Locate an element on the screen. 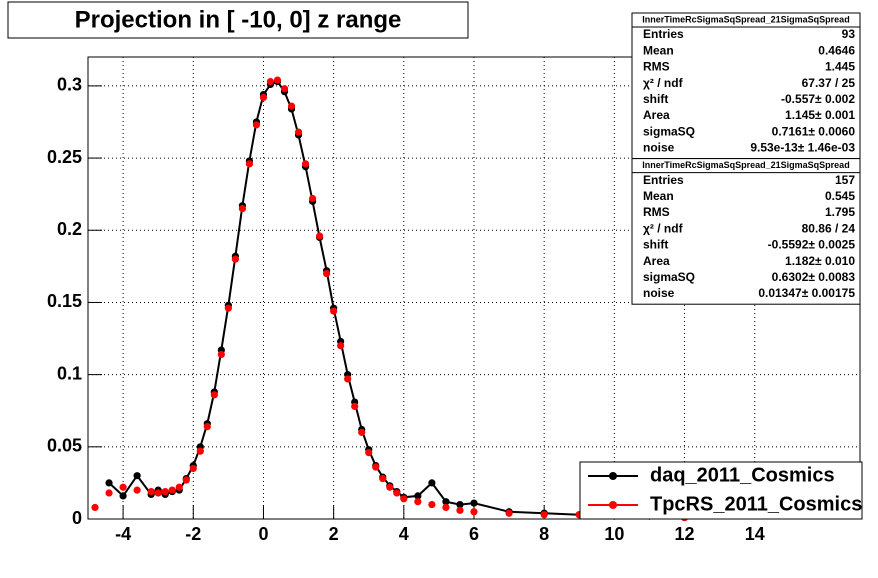 This screenshot has width=878, height=578. y-tick-label: 0.05 is located at coordinates (64, 446).